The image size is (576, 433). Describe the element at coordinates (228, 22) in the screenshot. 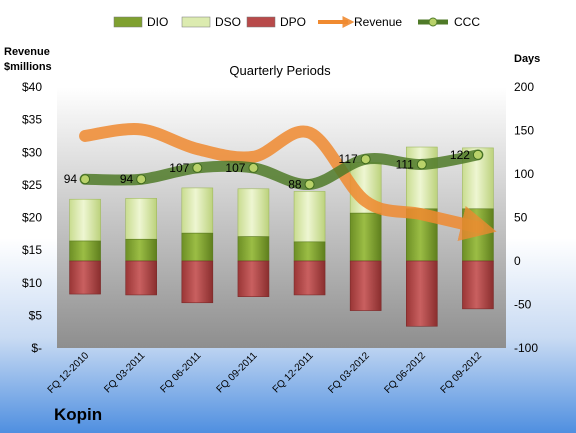

I see `legend-label-dso: DSO` at that location.